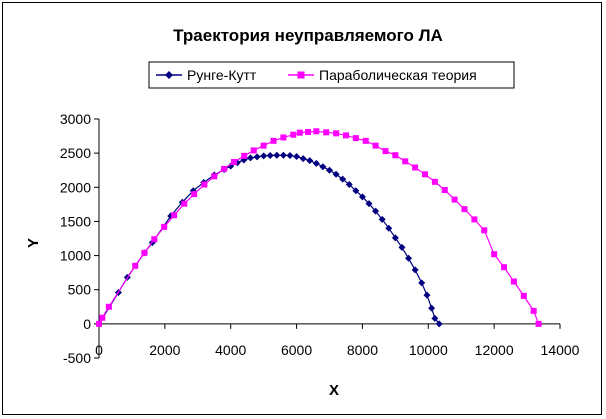  What do you see at coordinates (33, 243) in the screenshot?
I see `y-axis-title: Y` at bounding box center [33, 243].